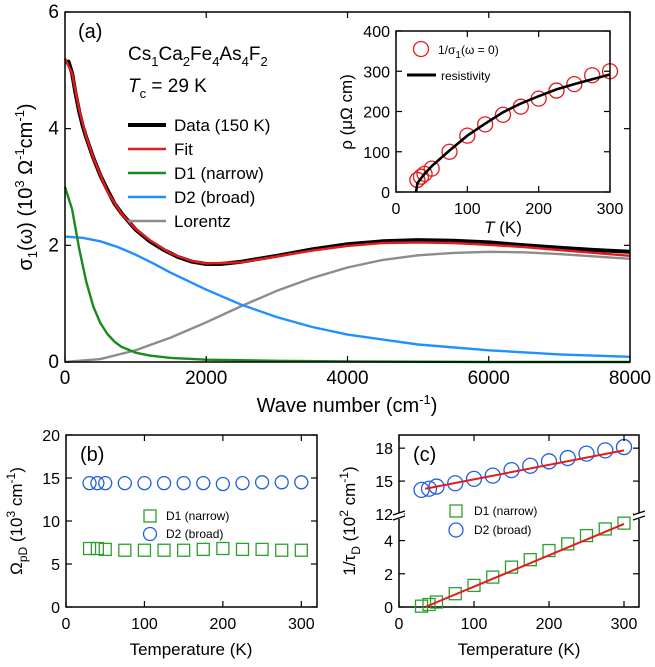 The image size is (655, 667). What do you see at coordinates (51, 479) in the screenshot?
I see `panel-b-y-tick-label: 15` at bounding box center [51, 479].